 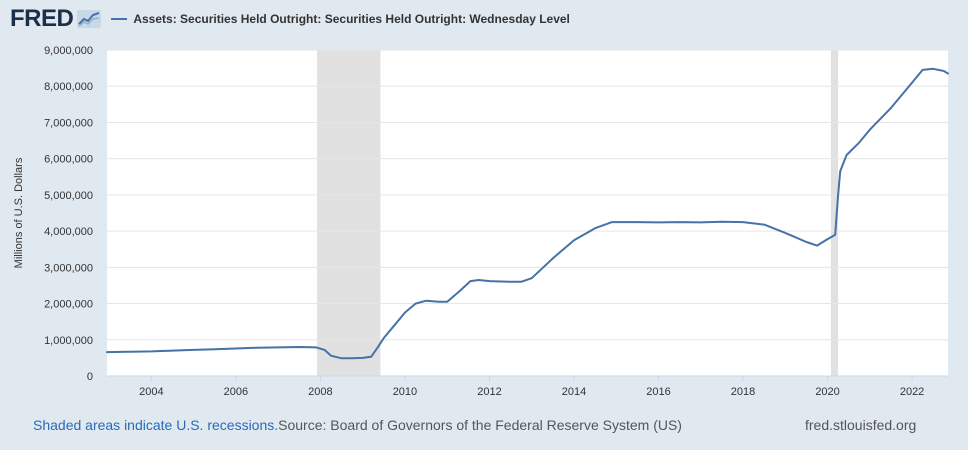 I want to click on y-tick-label: 8,000,000, so click(x=68, y=87).